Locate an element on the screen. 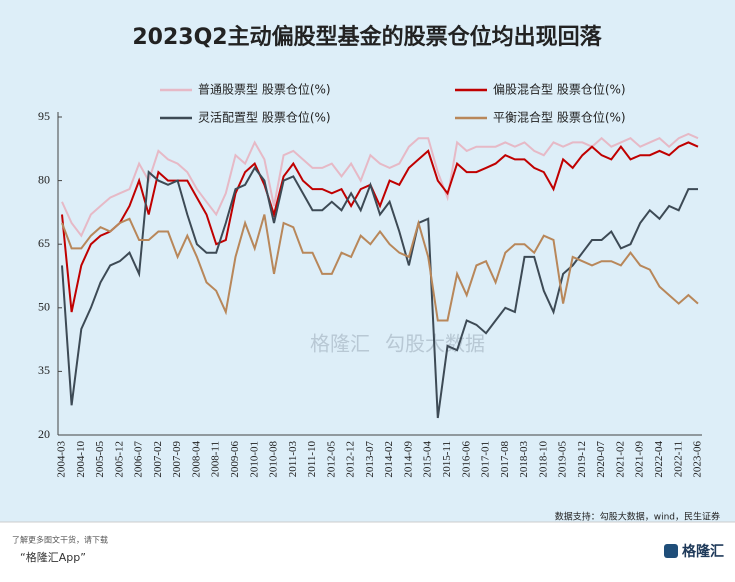 This screenshot has width=735, height=582. y-tick-label: 50 is located at coordinates (44, 307).